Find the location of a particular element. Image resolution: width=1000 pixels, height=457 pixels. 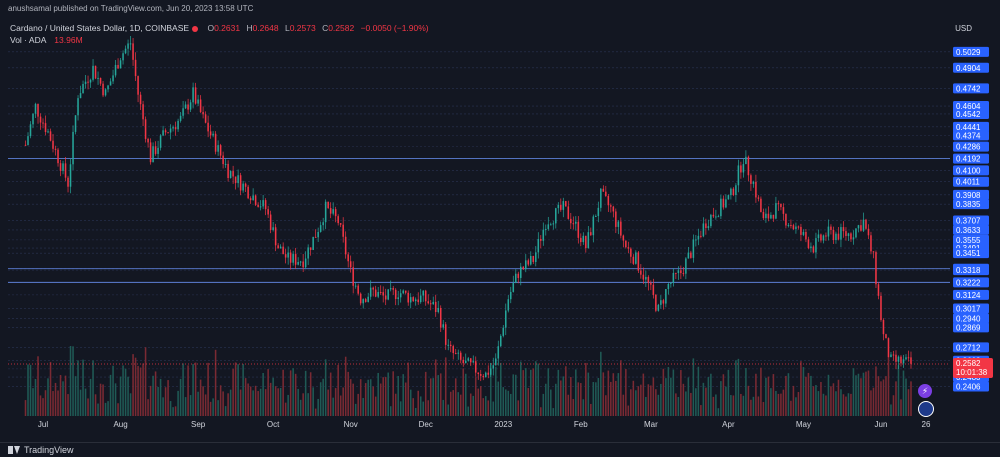

us-flag-icon is located at coordinates (926, 409).